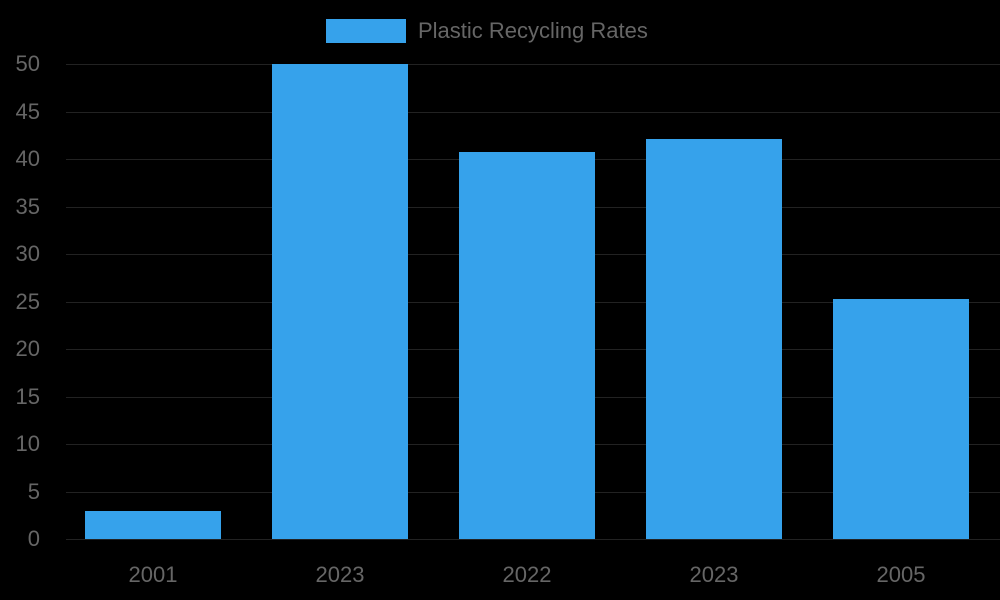 The image size is (1000, 600). What do you see at coordinates (27, 206) in the screenshot?
I see `y-tick-label: 35` at bounding box center [27, 206].